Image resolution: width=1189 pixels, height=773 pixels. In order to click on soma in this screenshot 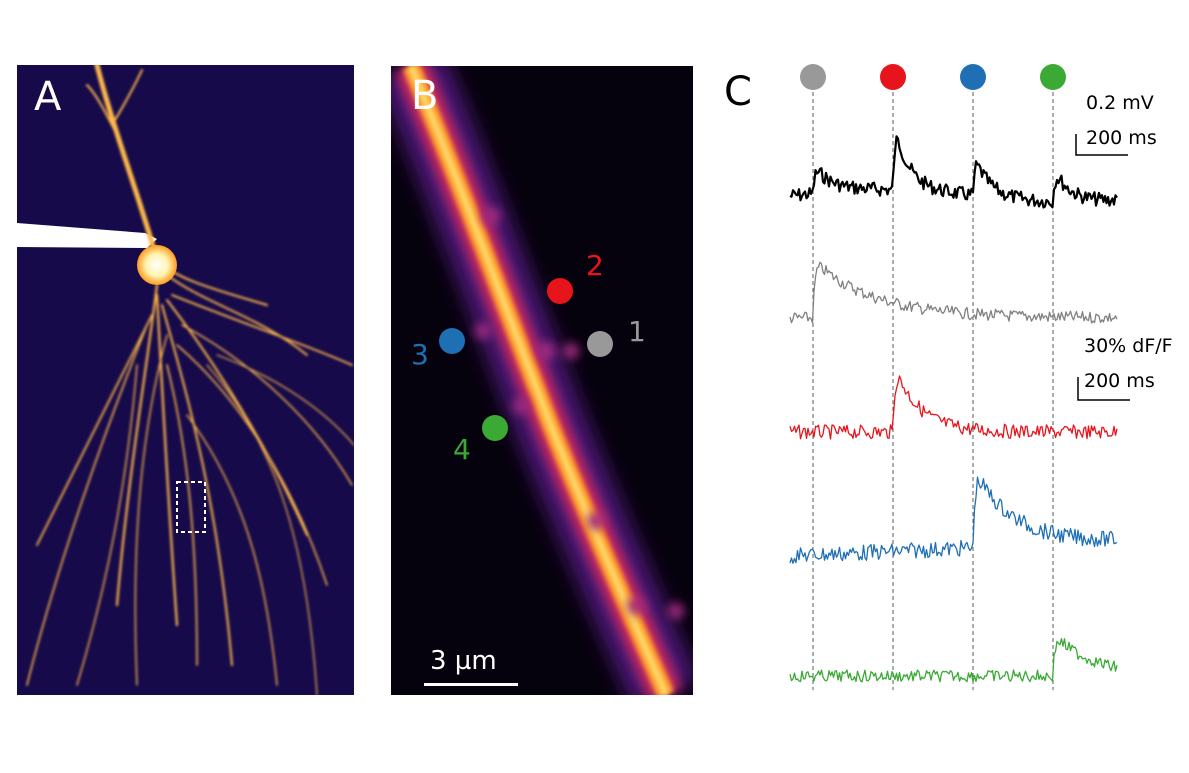, I will do `click(157, 265)`.